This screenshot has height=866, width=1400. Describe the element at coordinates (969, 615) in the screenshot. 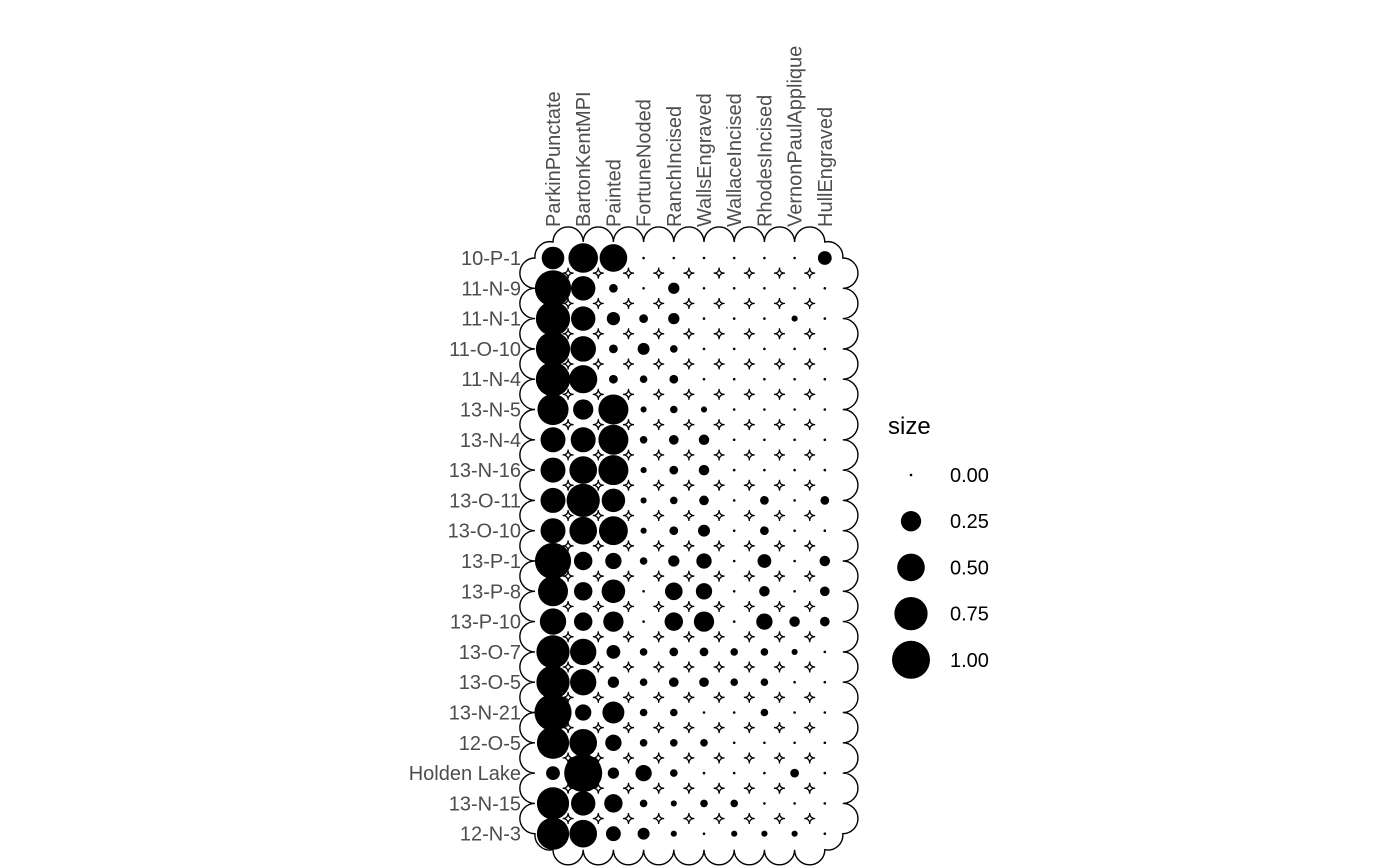

I see `legend-label: 0.75` at that location.